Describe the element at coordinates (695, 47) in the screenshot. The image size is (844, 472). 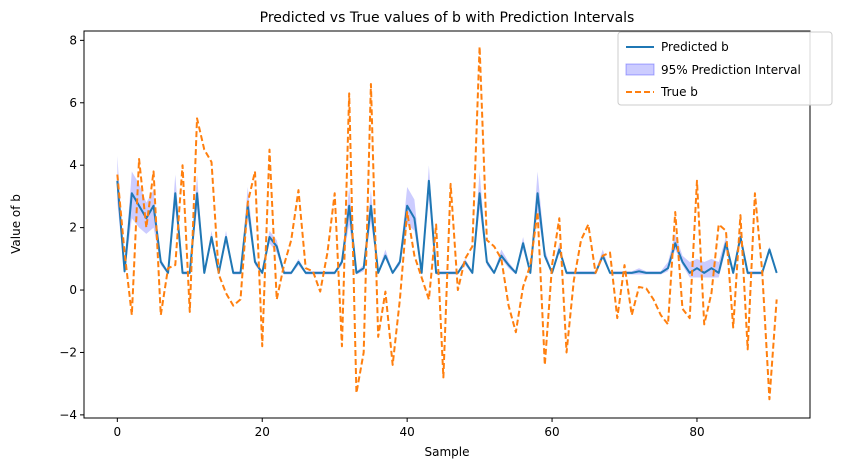
I see `legend-predicted-label: Predicted b` at that location.